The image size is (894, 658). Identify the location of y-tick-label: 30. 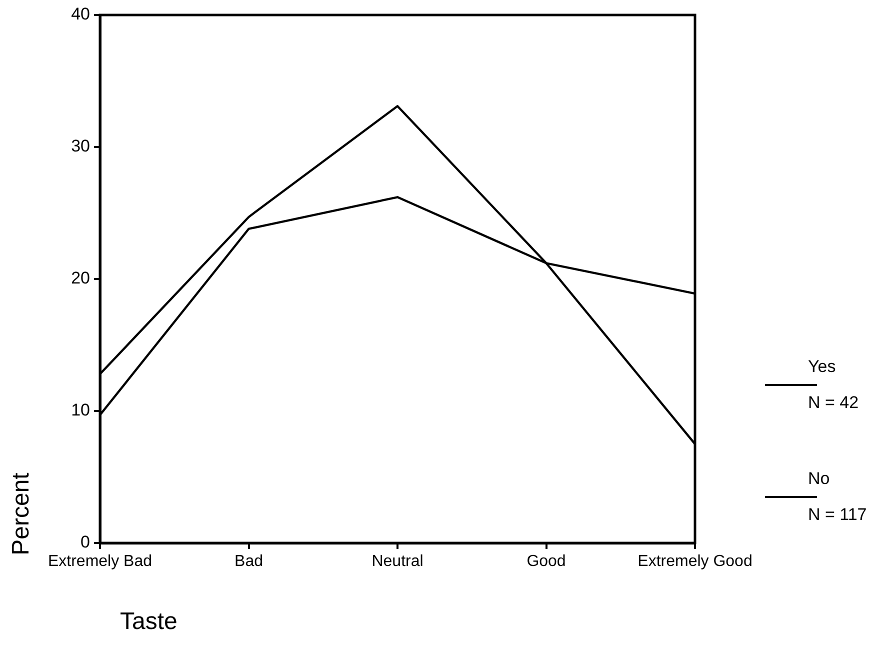
(80, 146).